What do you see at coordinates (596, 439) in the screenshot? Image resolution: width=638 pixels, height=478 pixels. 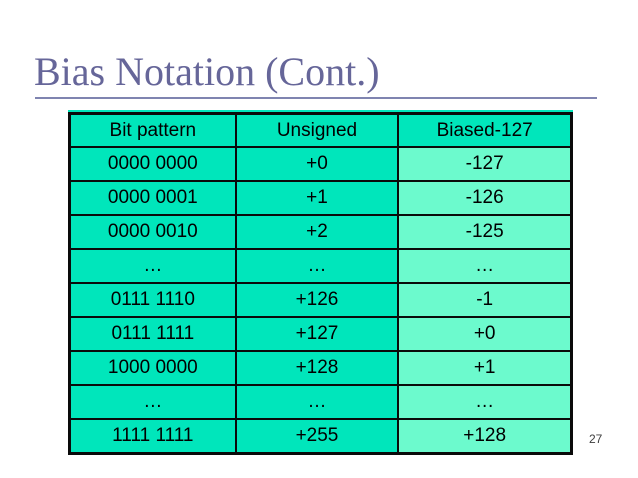 I see `page-number: 27` at bounding box center [596, 439].